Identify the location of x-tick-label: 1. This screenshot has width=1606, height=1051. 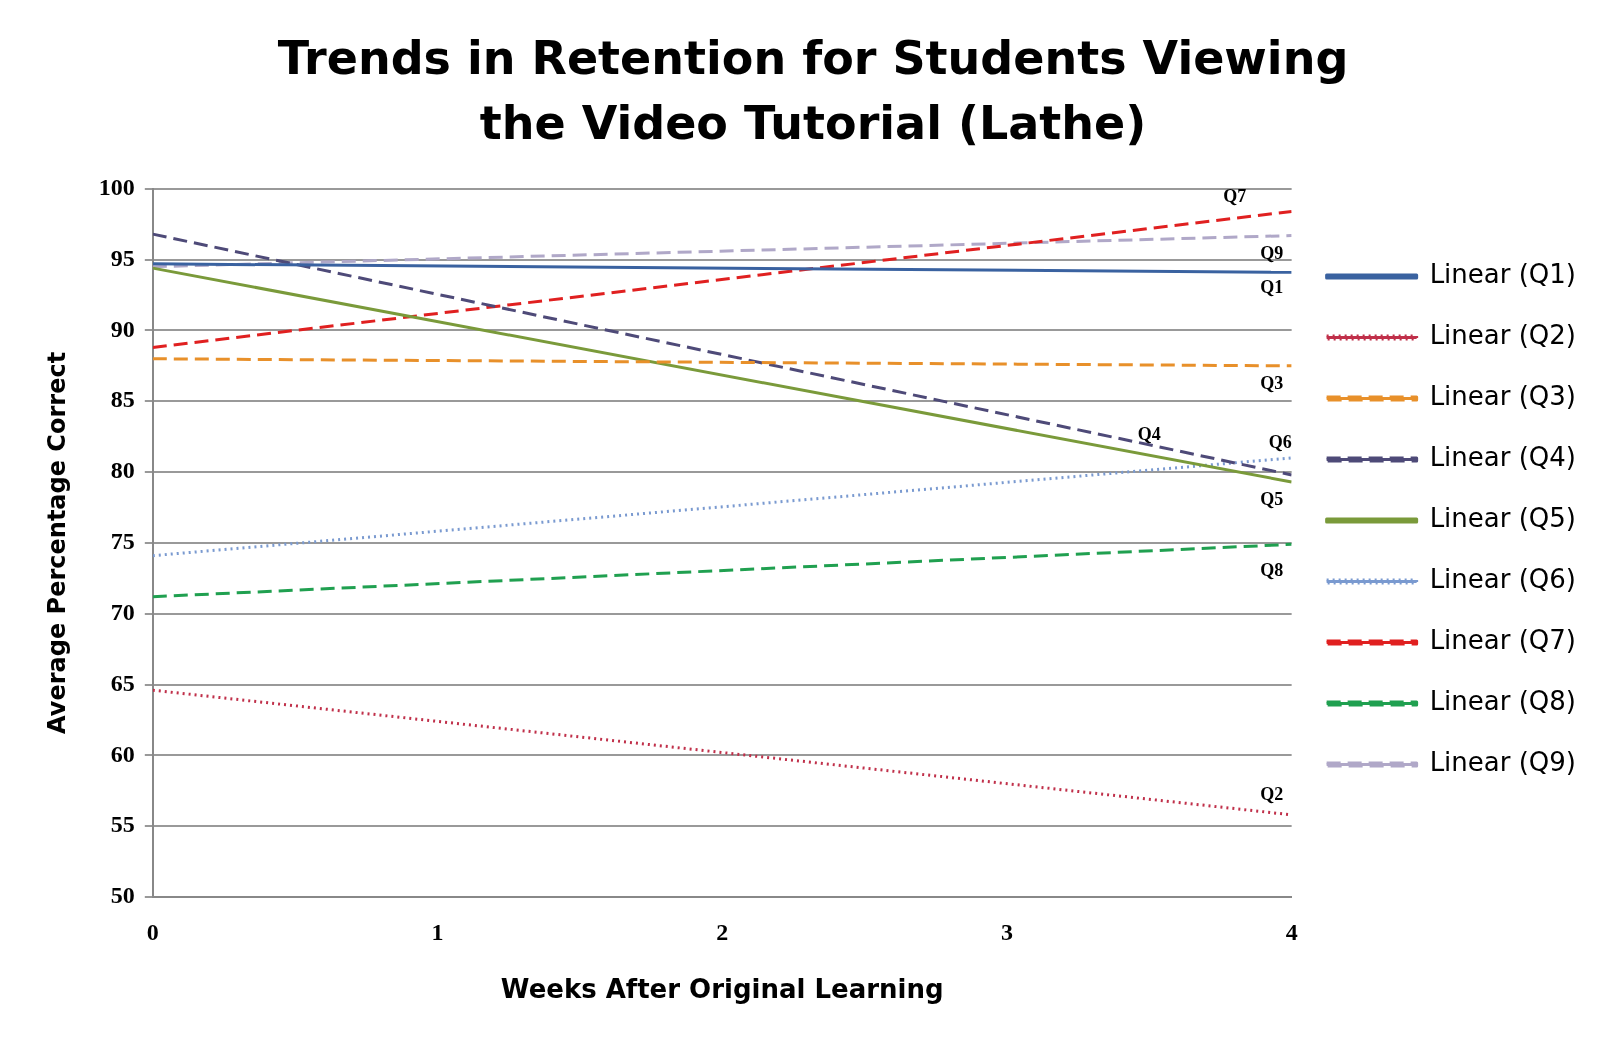
(437, 931).